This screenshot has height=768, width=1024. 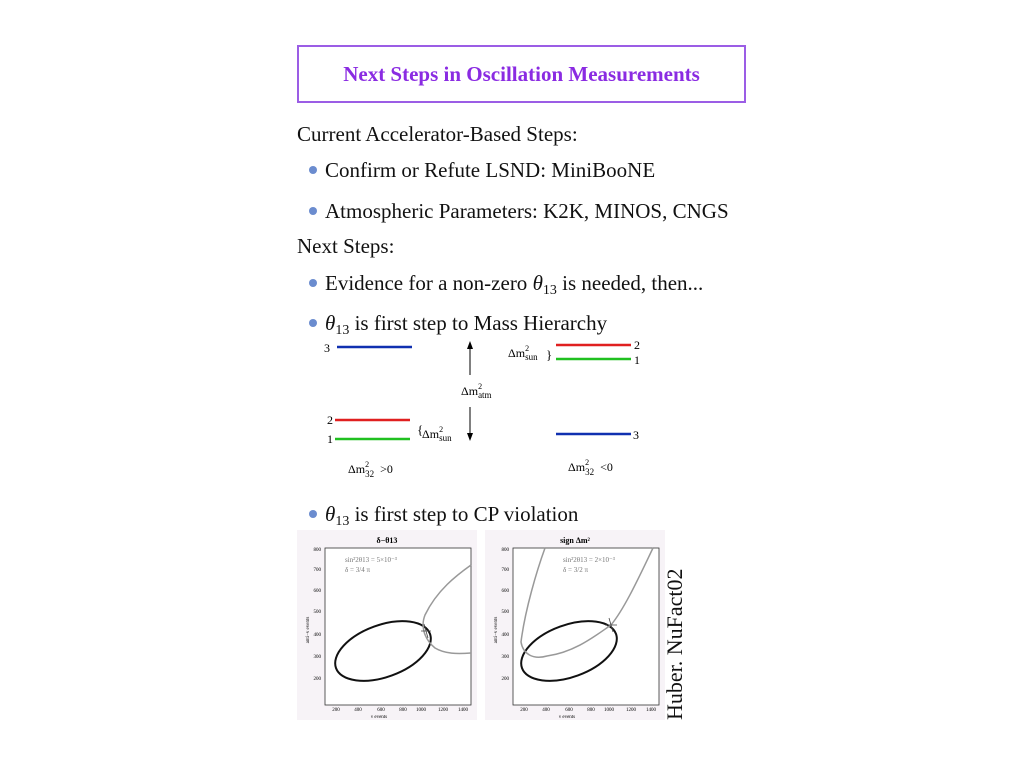 I want to click on atm-arrow-up-head, so click(x=470, y=345).